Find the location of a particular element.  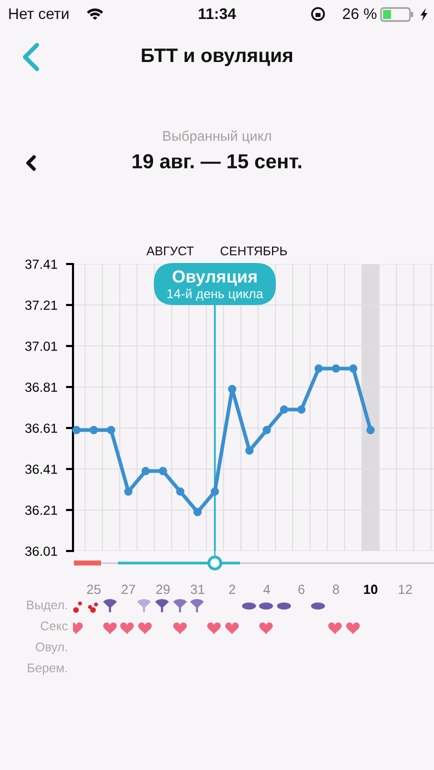

chart-title: БТТ и овуляция is located at coordinates (217, 57).